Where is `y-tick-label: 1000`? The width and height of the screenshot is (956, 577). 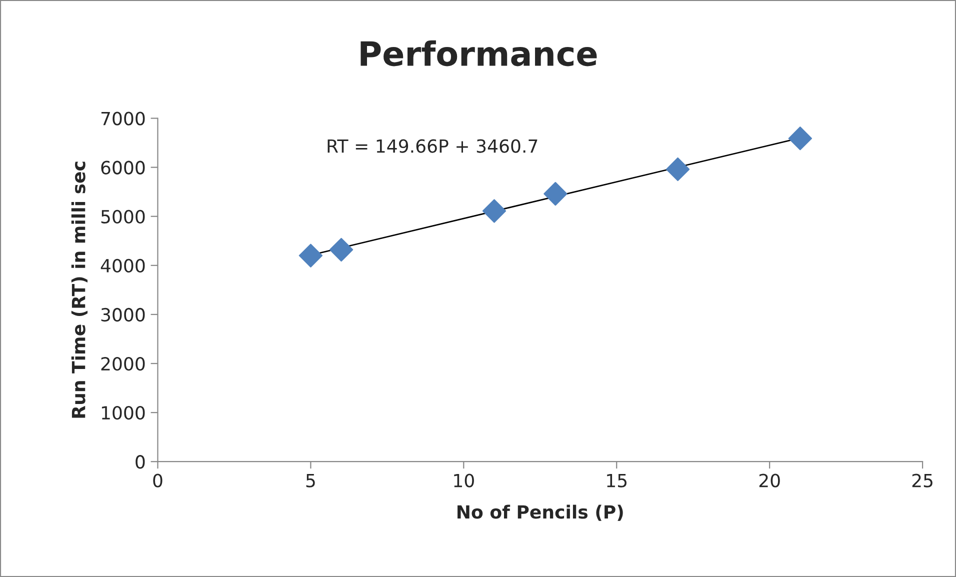
y-tick-label: 1000 is located at coordinates (123, 413).